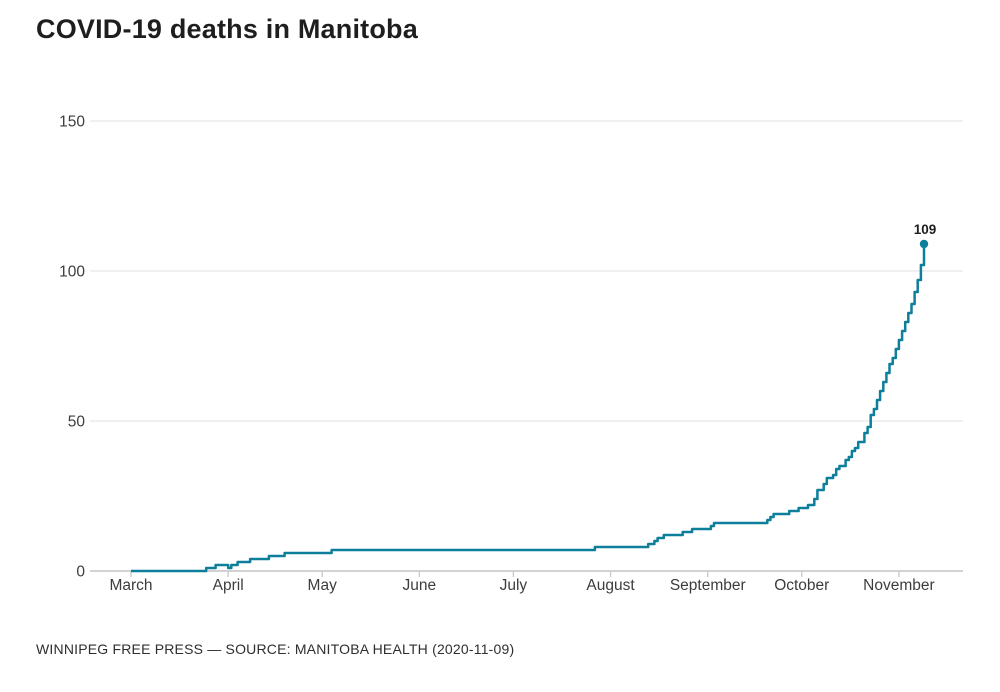  I want to click on x-axis-label-november: November, so click(899, 585).